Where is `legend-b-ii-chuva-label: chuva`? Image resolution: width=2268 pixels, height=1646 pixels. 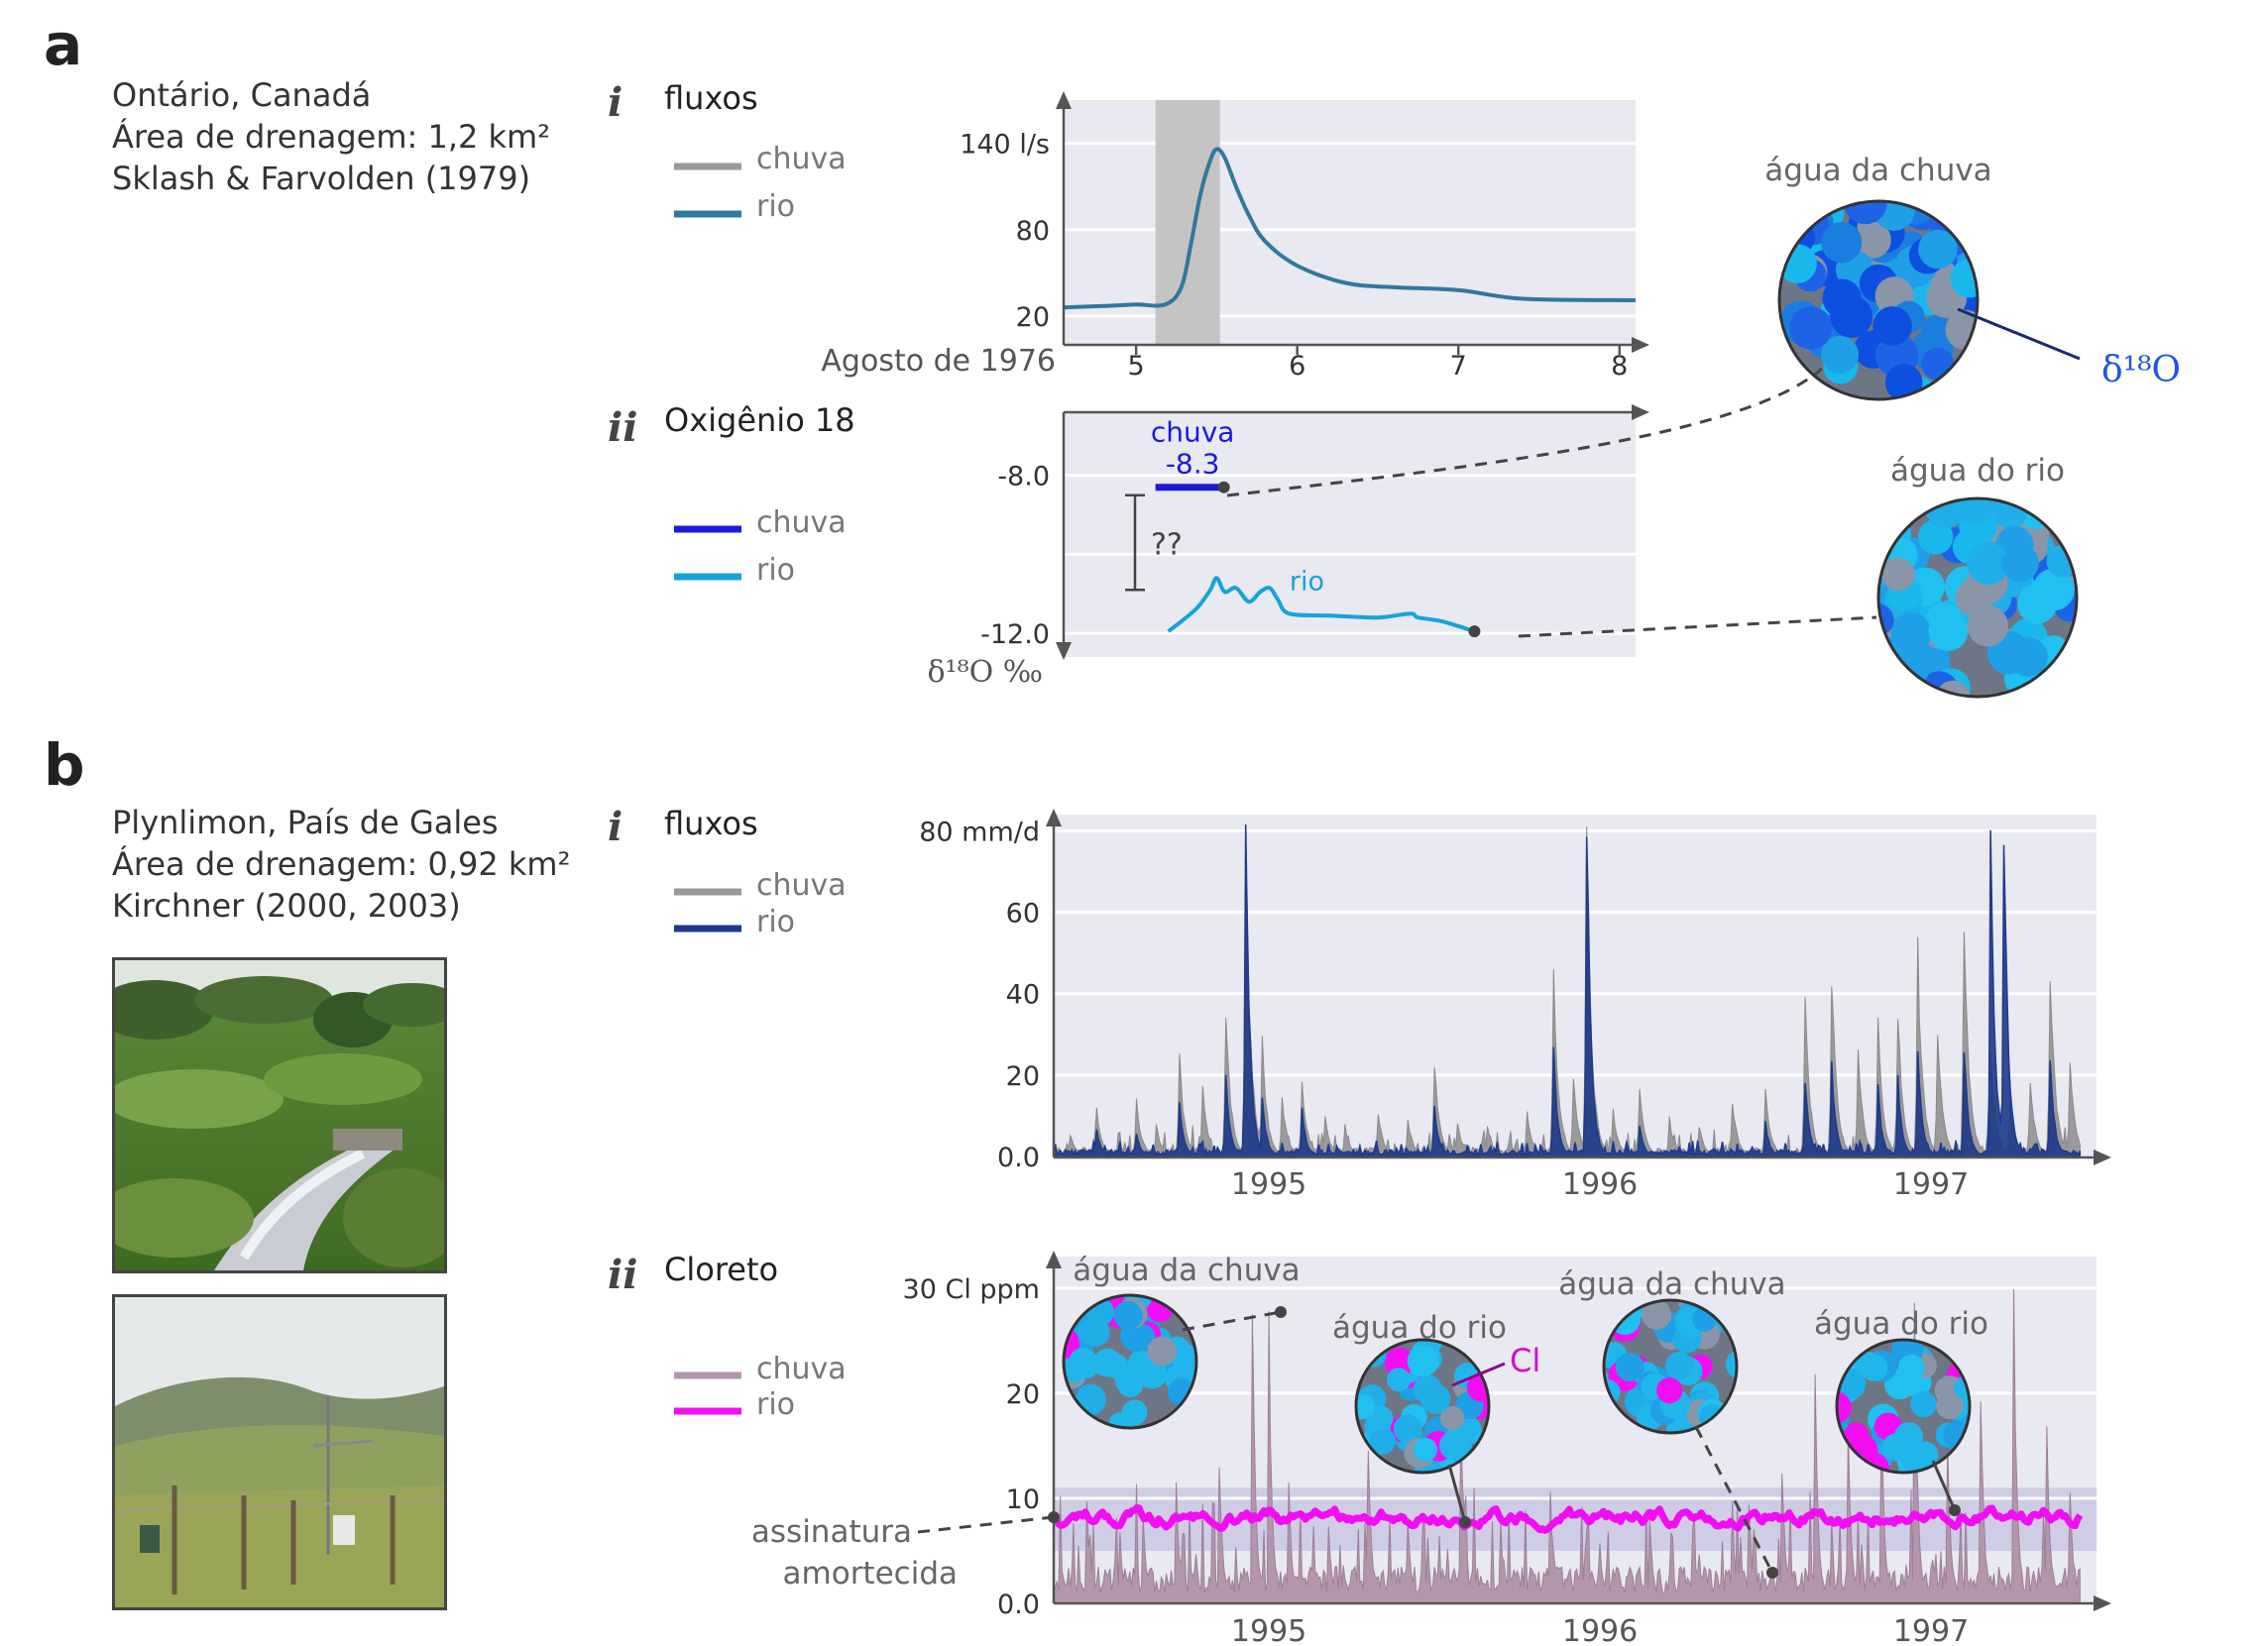
legend-b-ii-chuva-label: chuva is located at coordinates (801, 1369).